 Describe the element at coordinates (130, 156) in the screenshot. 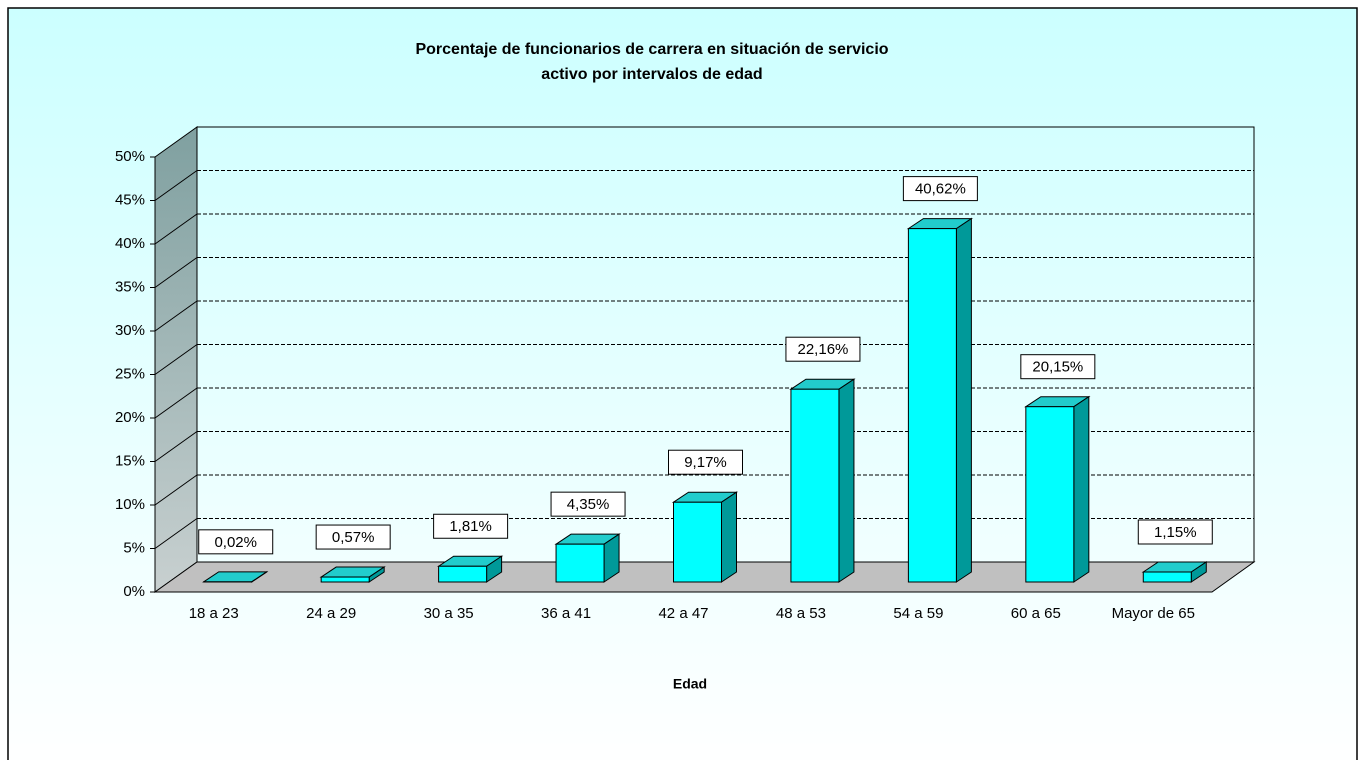

I see `y-tick-label: 50%` at that location.